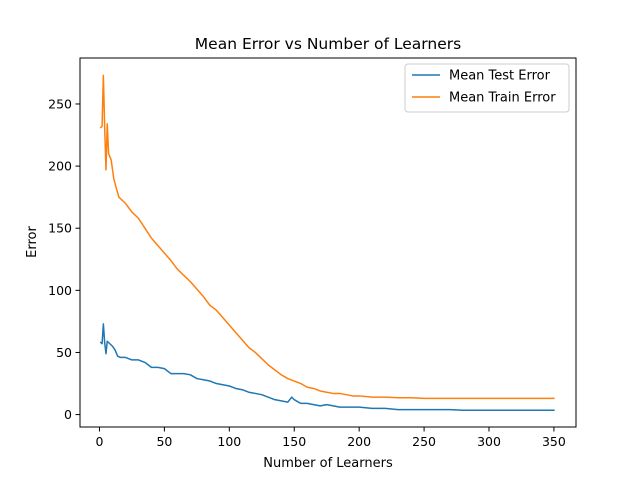  What do you see at coordinates (229, 441) in the screenshot?
I see `x-tick-label: 100` at bounding box center [229, 441].